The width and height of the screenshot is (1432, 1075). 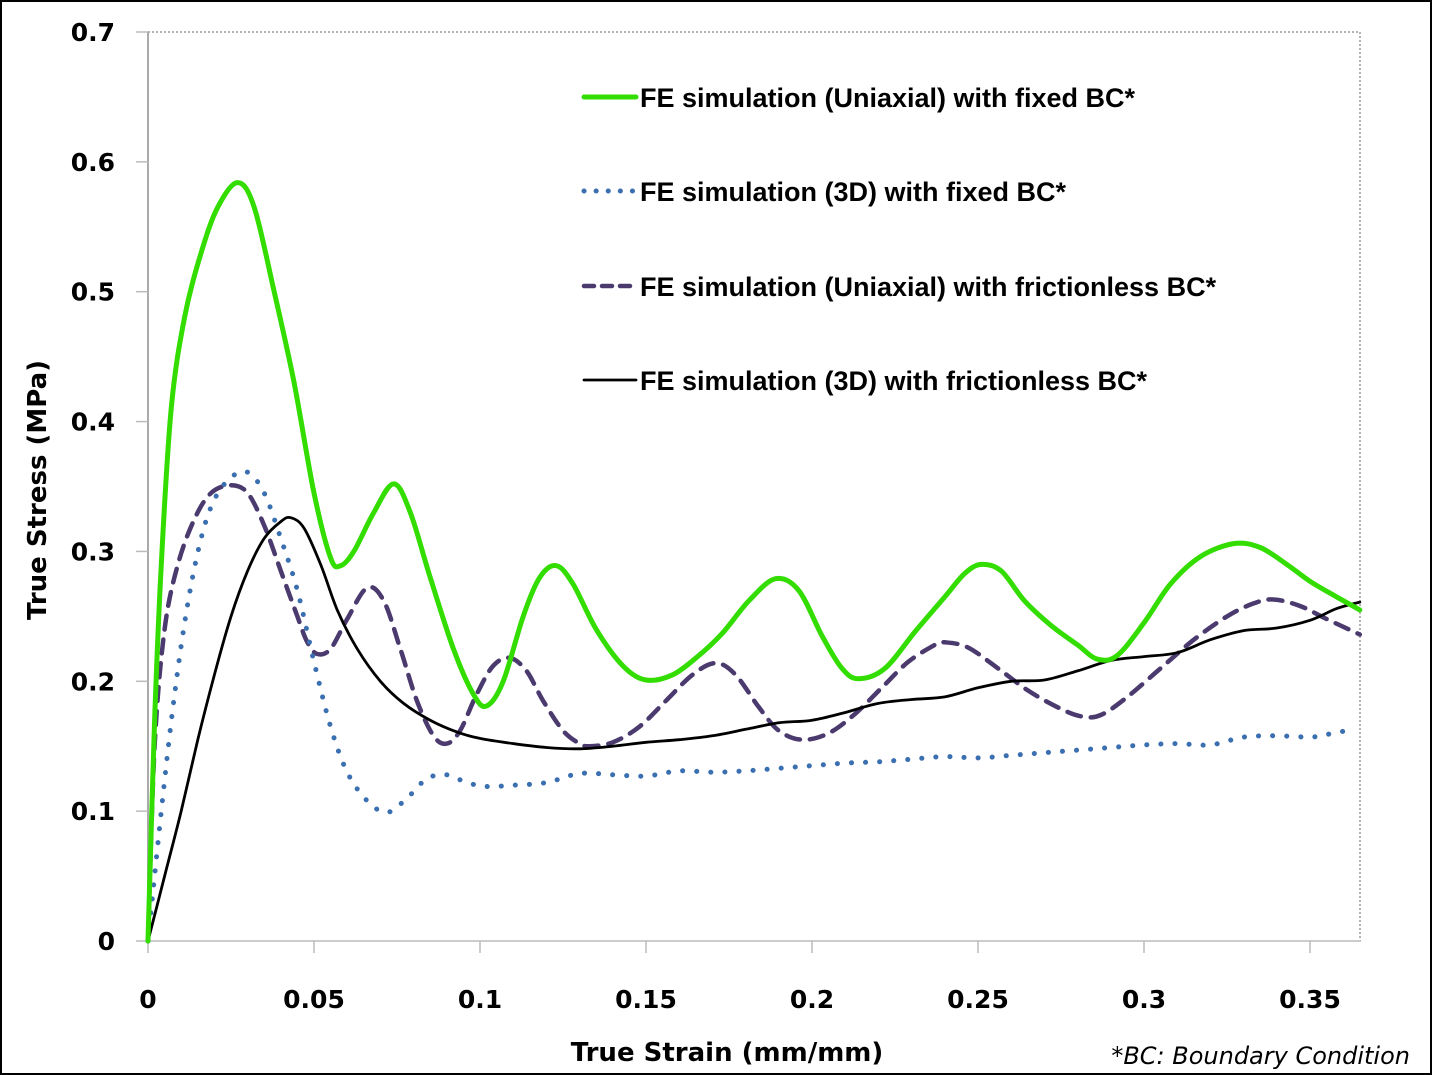 What do you see at coordinates (894, 381) in the screenshot?
I see `legend-label: FE simulation (3D) with frictionless BC*` at bounding box center [894, 381].